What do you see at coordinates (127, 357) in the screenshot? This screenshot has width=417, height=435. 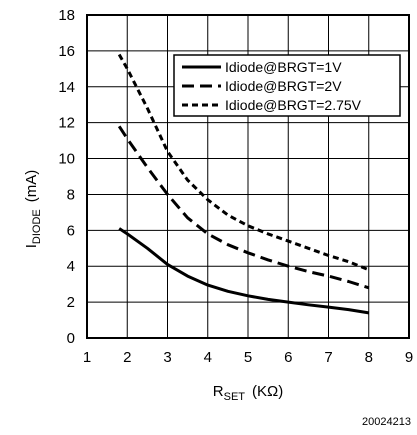 I see `x-tick-label: 2` at bounding box center [127, 357].